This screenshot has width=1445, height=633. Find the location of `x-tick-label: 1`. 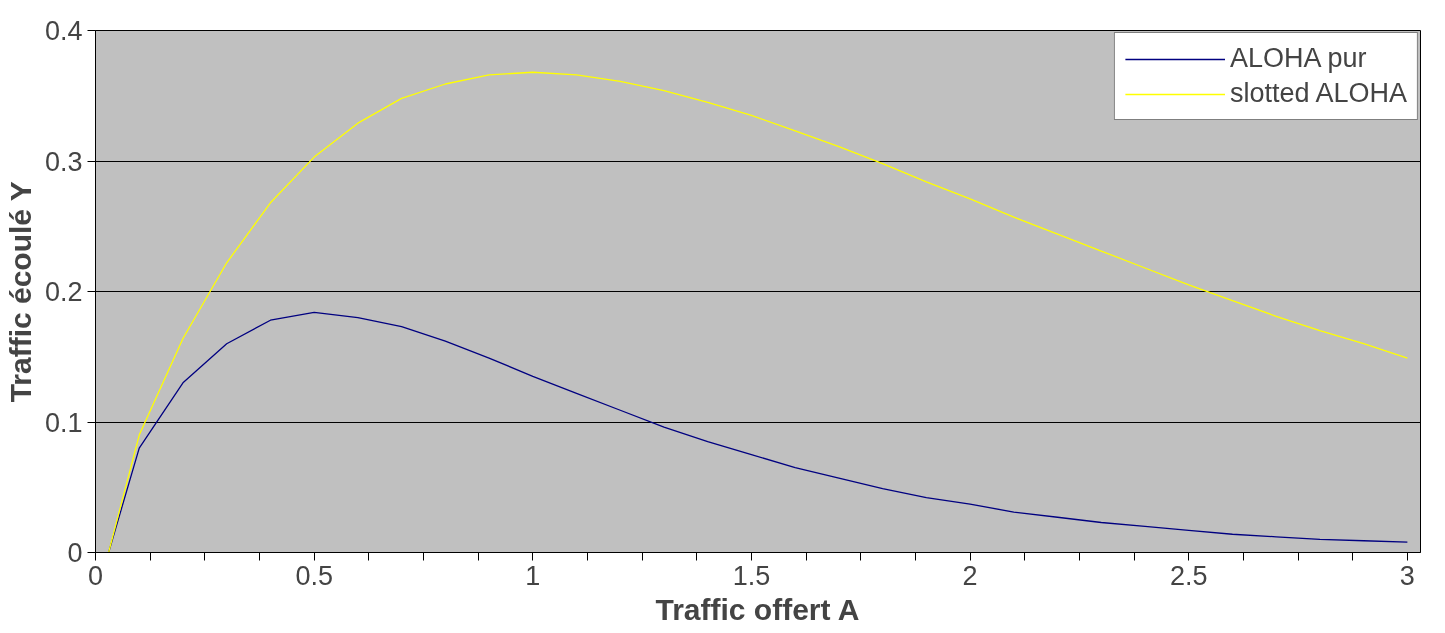

x-tick-label: 1 is located at coordinates (533, 575).